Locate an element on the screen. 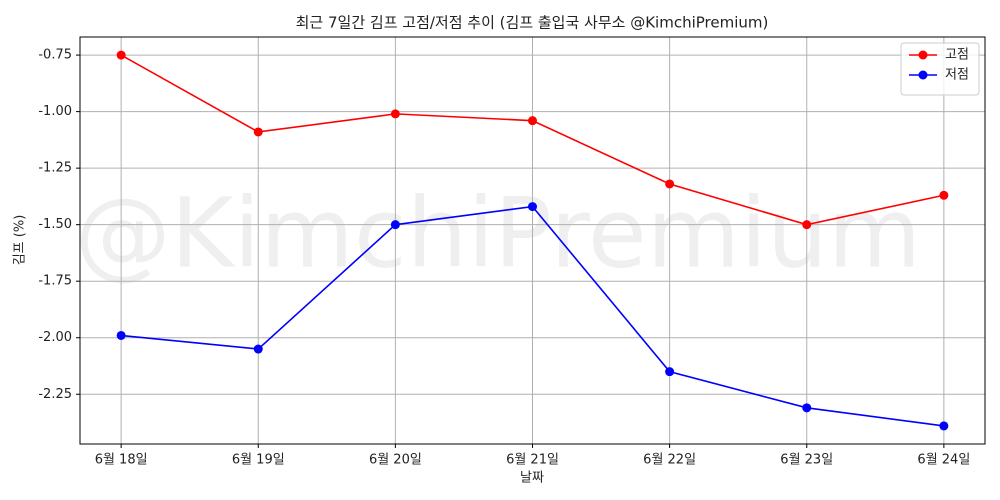 This screenshot has width=1000, height=500. y-axis-label: 김프 (%) is located at coordinates (20, 240).